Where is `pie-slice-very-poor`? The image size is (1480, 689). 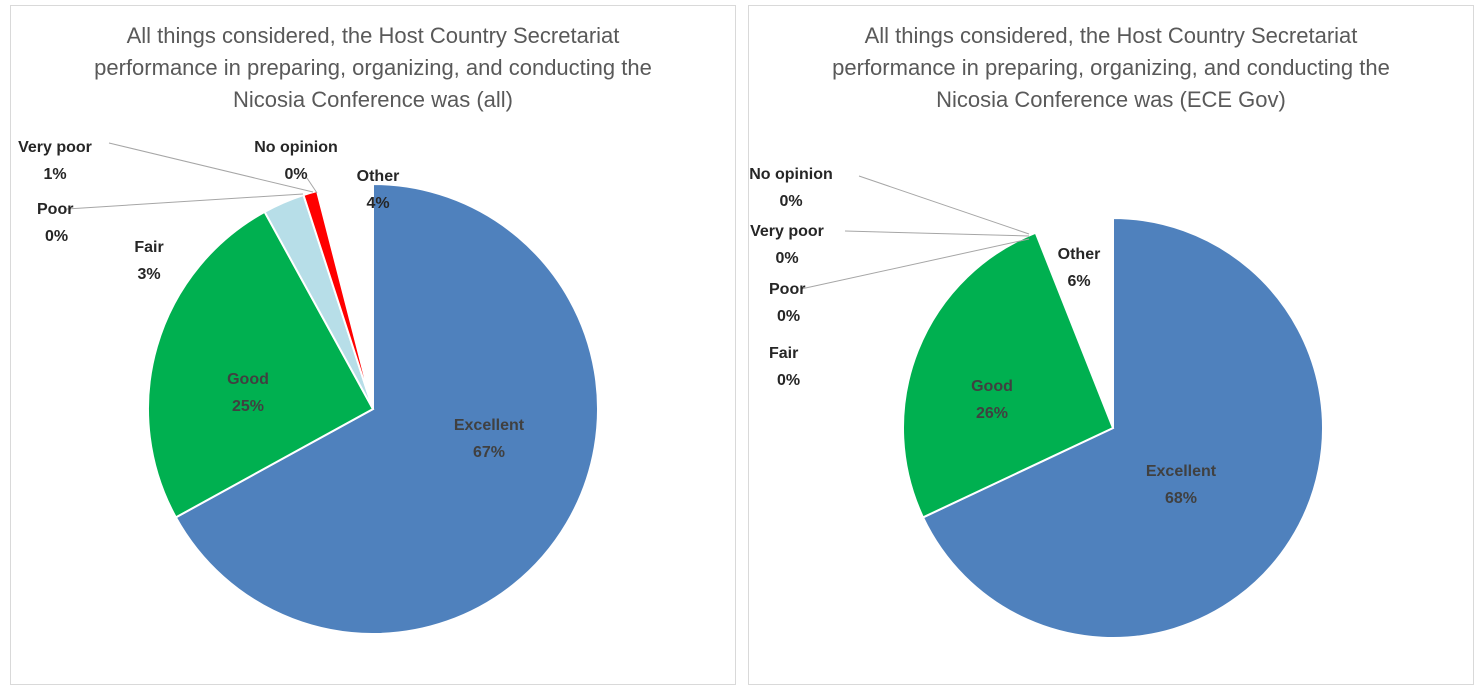 pie-slice-very-poor is located at coordinates (338, 299).